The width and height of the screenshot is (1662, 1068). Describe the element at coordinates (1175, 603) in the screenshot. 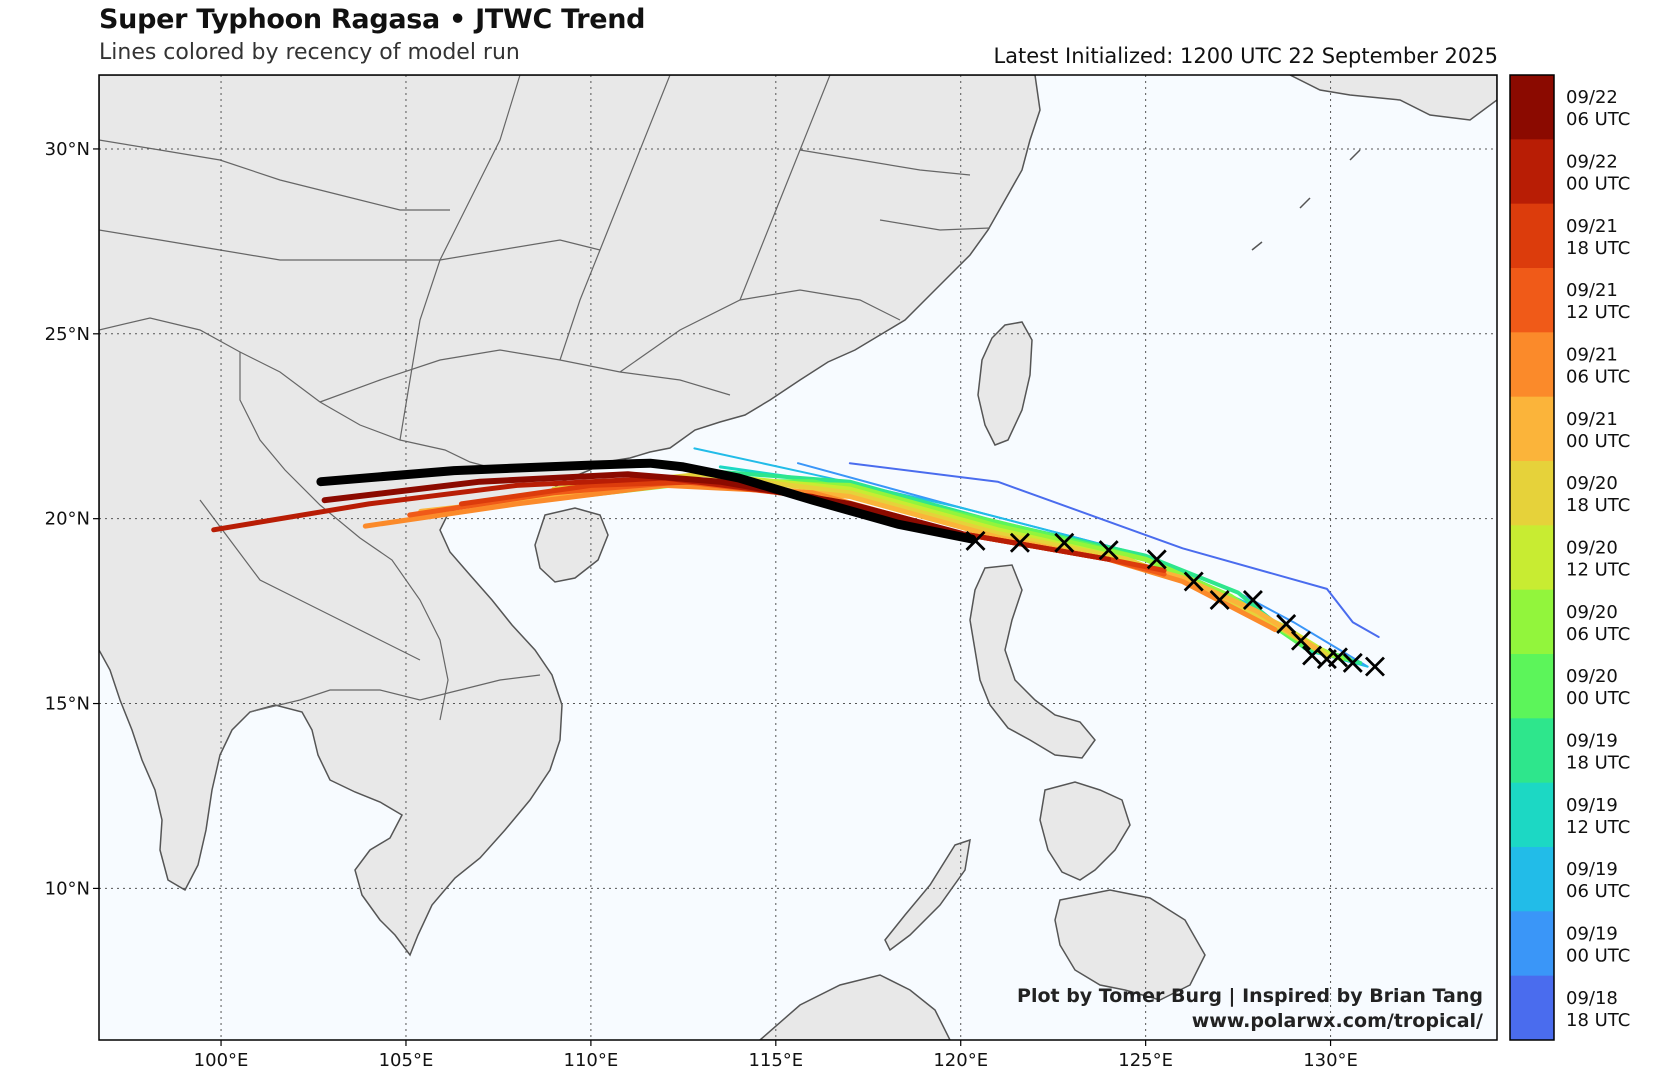

I see `position-markers` at that location.